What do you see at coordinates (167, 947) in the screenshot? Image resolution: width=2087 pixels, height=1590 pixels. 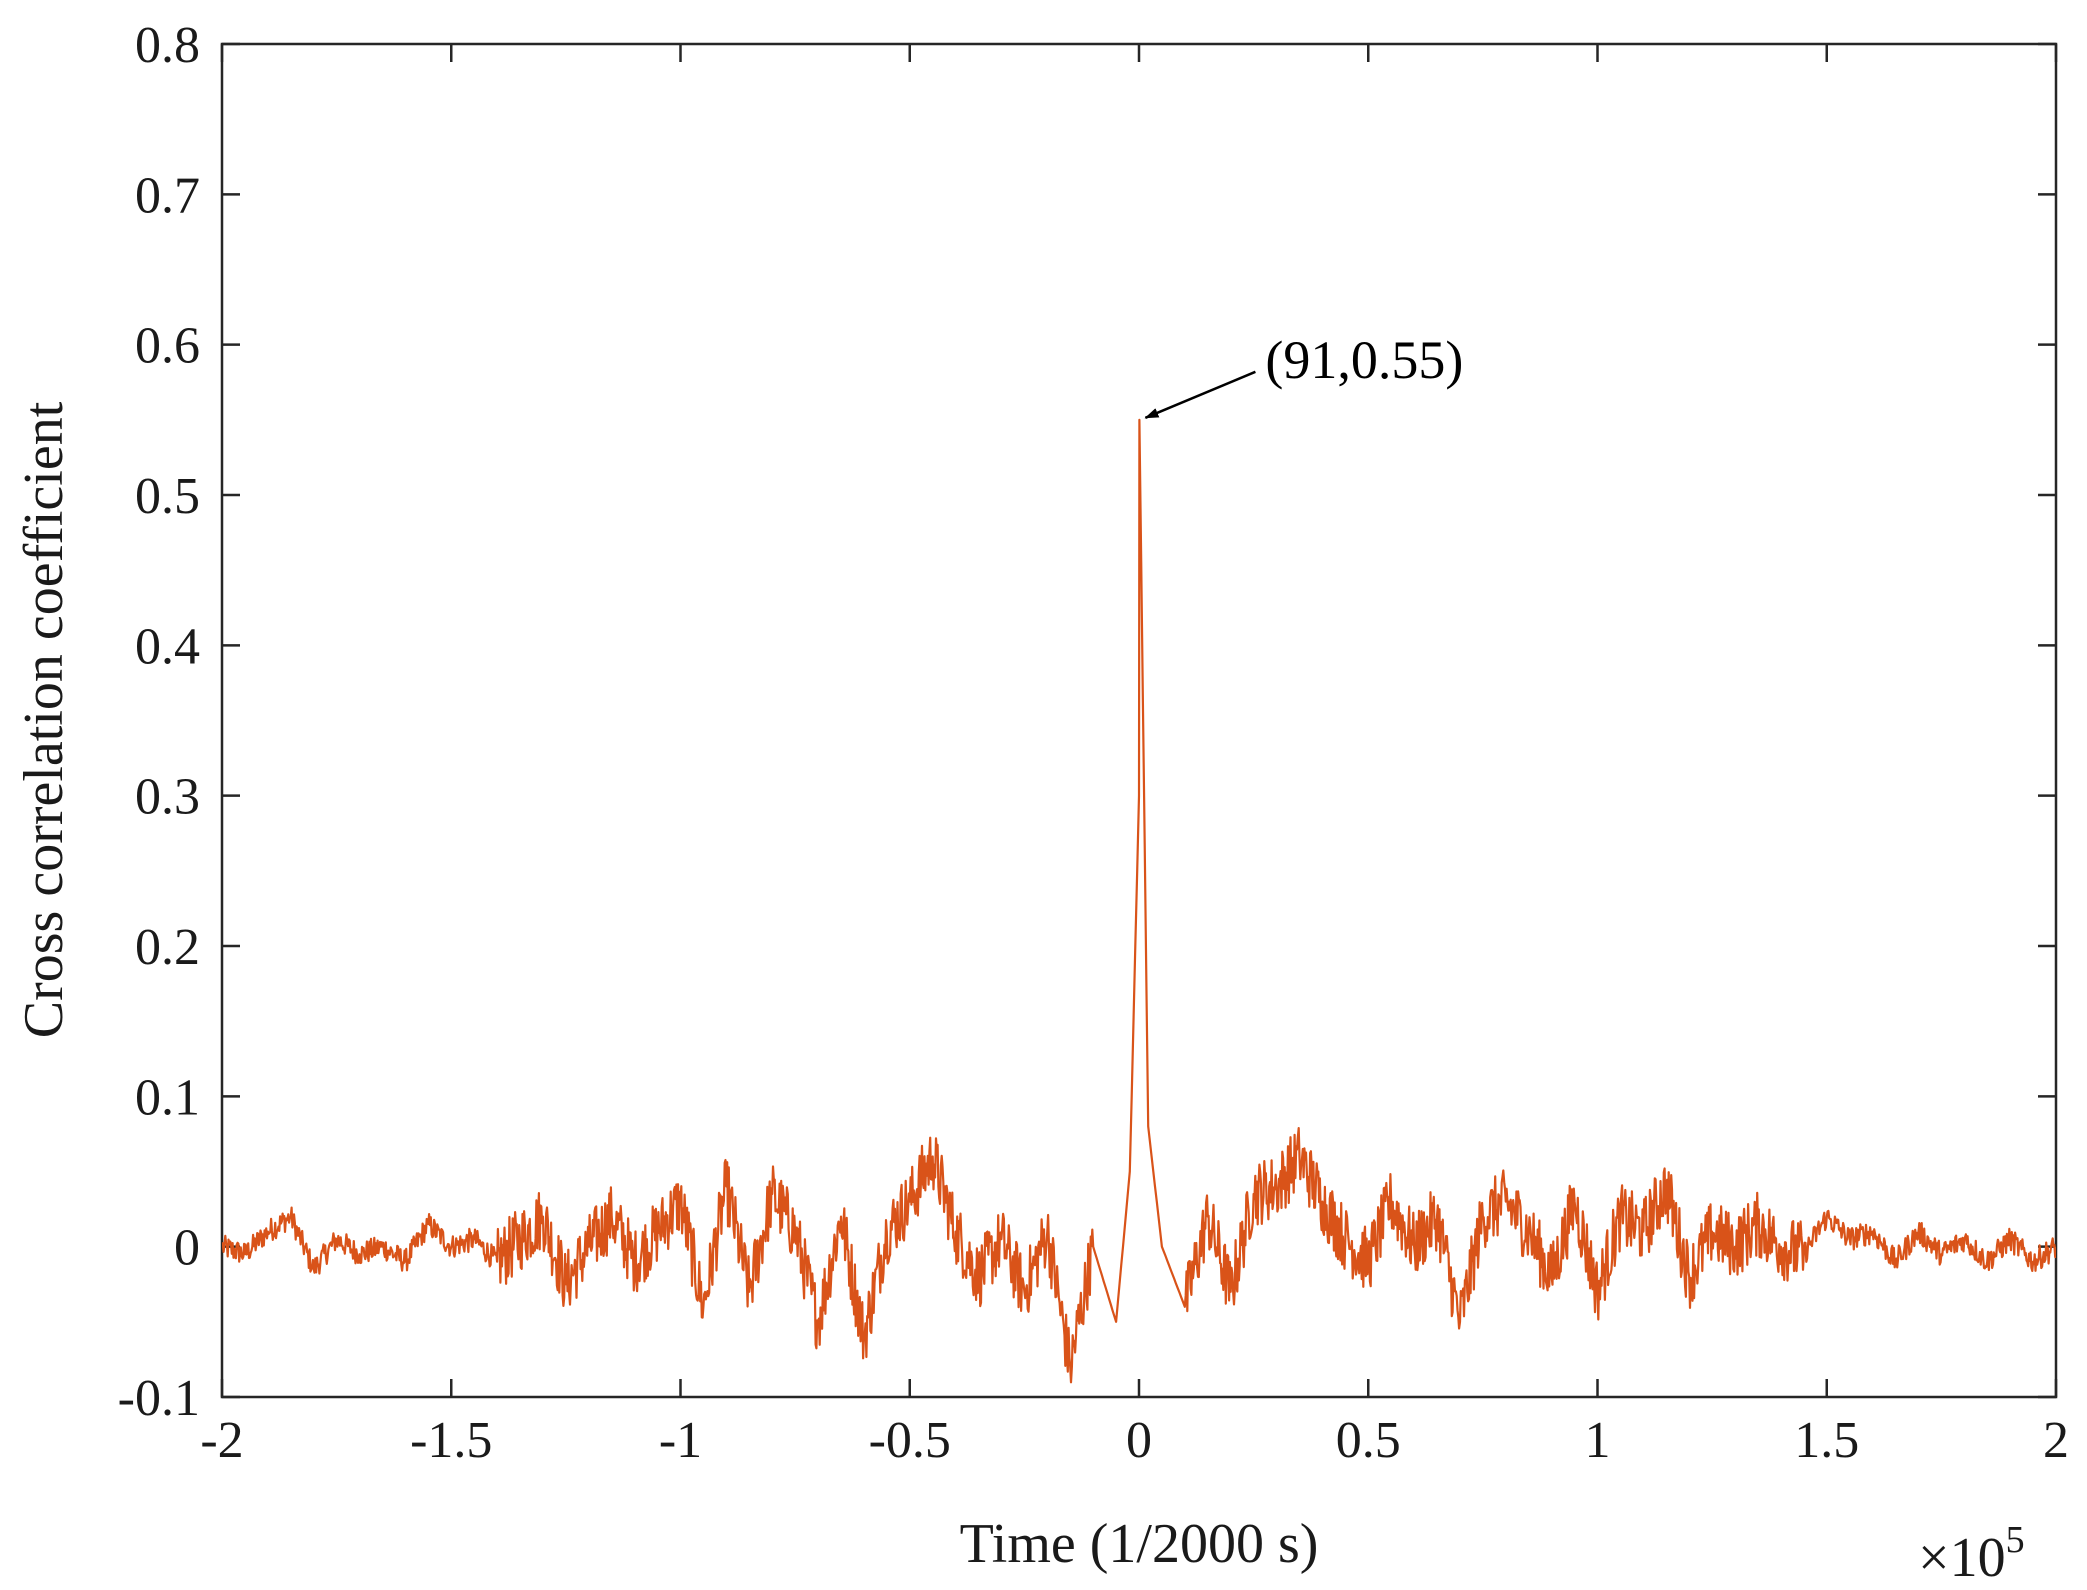 I see `y-tick-label: 0.2` at bounding box center [167, 947].